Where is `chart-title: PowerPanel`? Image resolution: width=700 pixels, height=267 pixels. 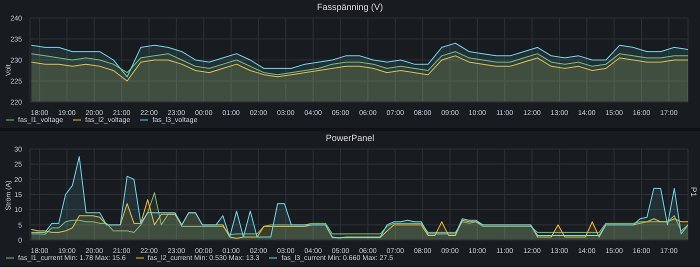
chart-title: PowerPanel is located at coordinates (350, 138).